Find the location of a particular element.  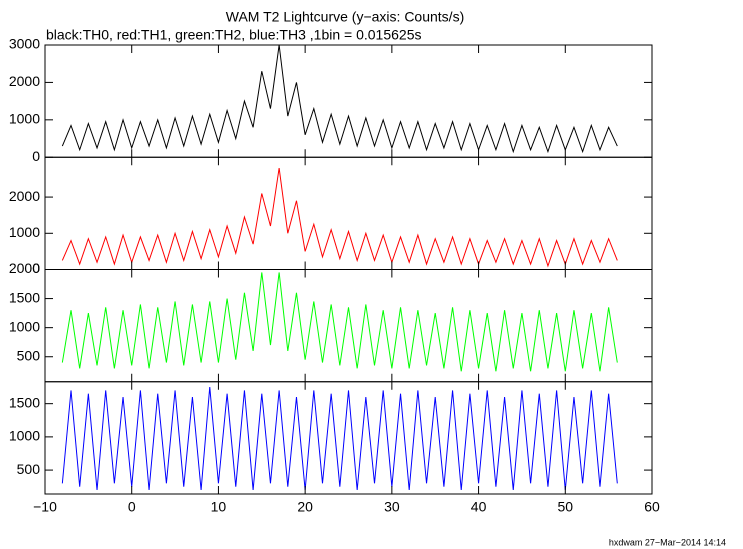

x-tick-label: 0 is located at coordinates (132, 507).